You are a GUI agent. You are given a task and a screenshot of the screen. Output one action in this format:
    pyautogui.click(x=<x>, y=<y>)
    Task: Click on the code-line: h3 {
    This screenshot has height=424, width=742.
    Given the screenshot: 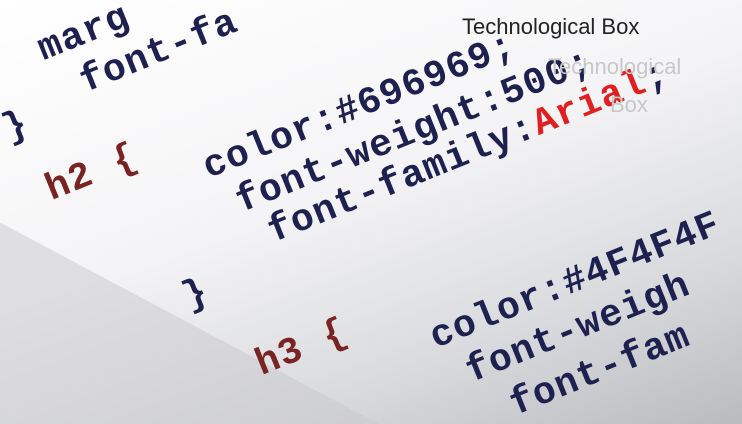 What is the action you would take?
    pyautogui.click(x=302, y=349)
    